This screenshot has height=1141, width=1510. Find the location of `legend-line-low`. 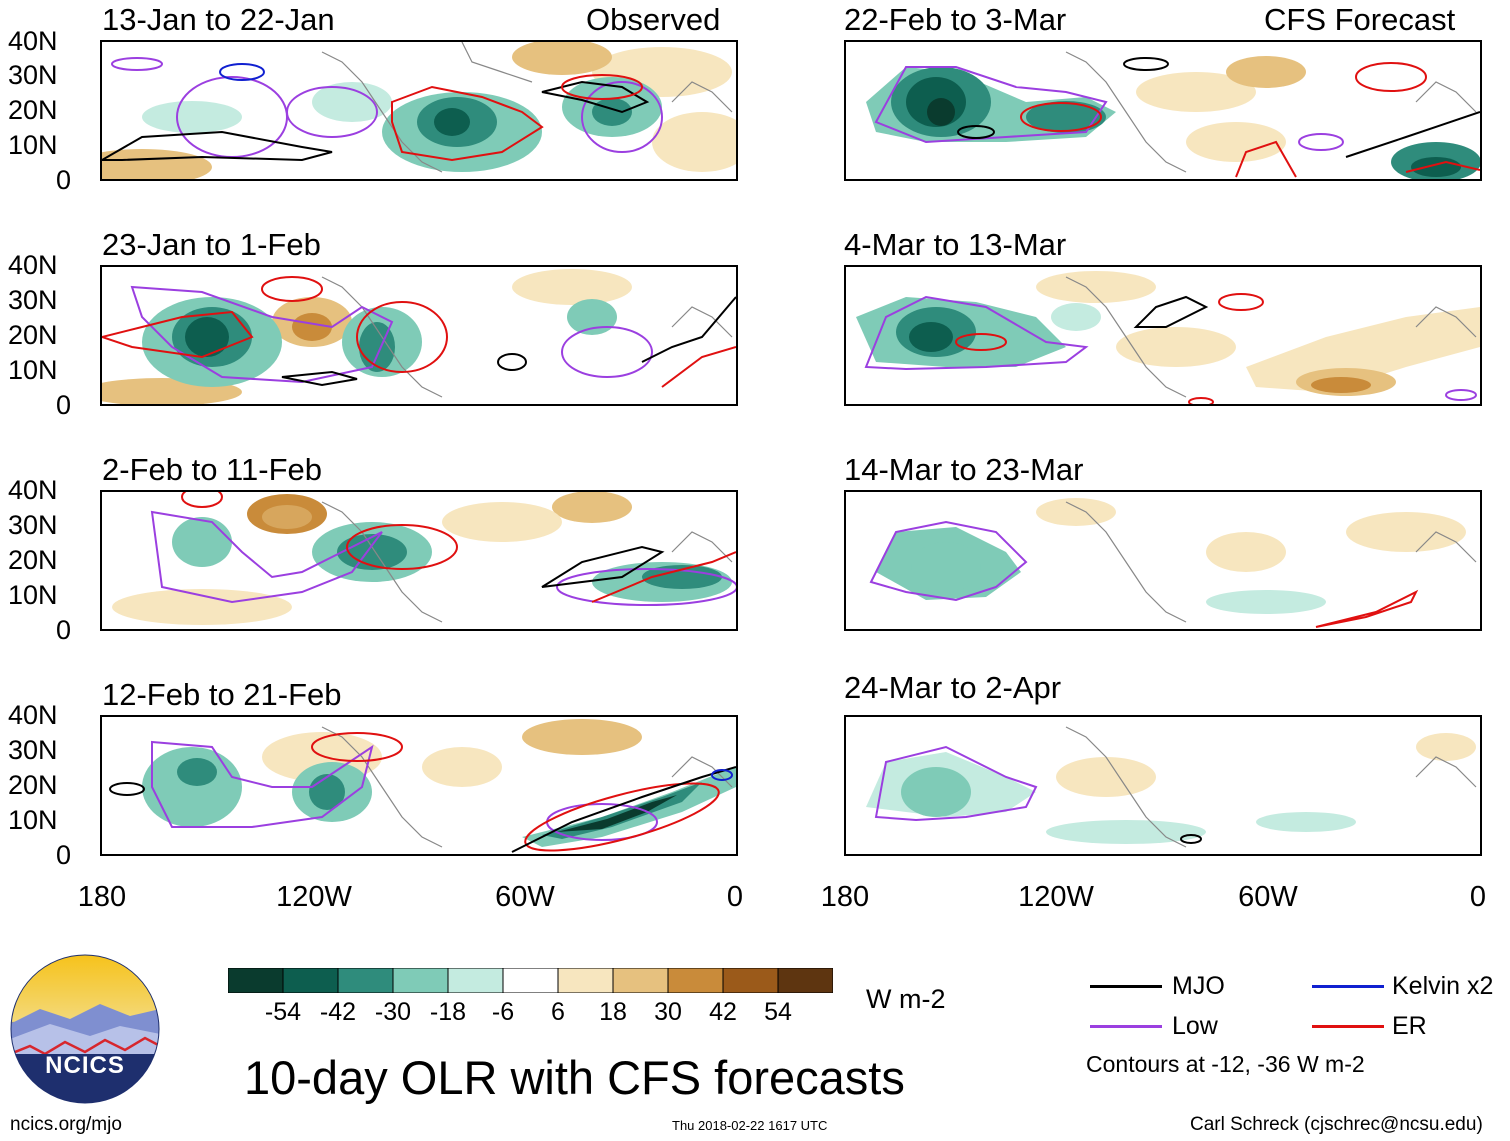

legend-line-low is located at coordinates (1126, 1026).